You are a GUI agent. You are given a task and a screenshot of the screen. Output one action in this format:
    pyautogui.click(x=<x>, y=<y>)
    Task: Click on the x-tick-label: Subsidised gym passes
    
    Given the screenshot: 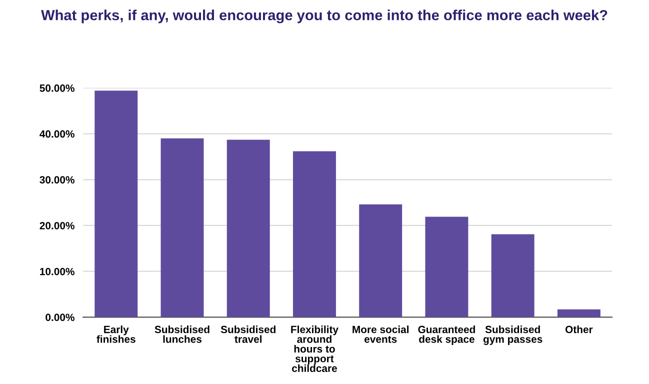 What is the action you would take?
    pyautogui.click(x=512, y=335)
    